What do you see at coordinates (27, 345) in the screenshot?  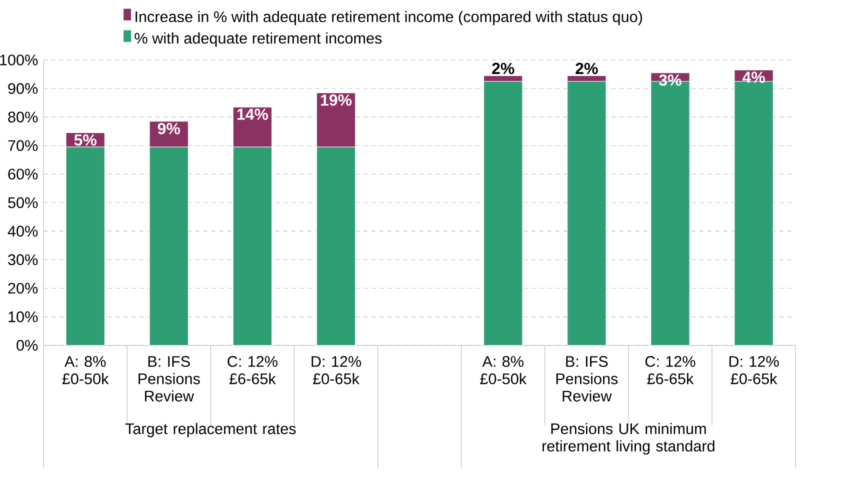 I see `y-tick-label: 0%` at bounding box center [27, 345].